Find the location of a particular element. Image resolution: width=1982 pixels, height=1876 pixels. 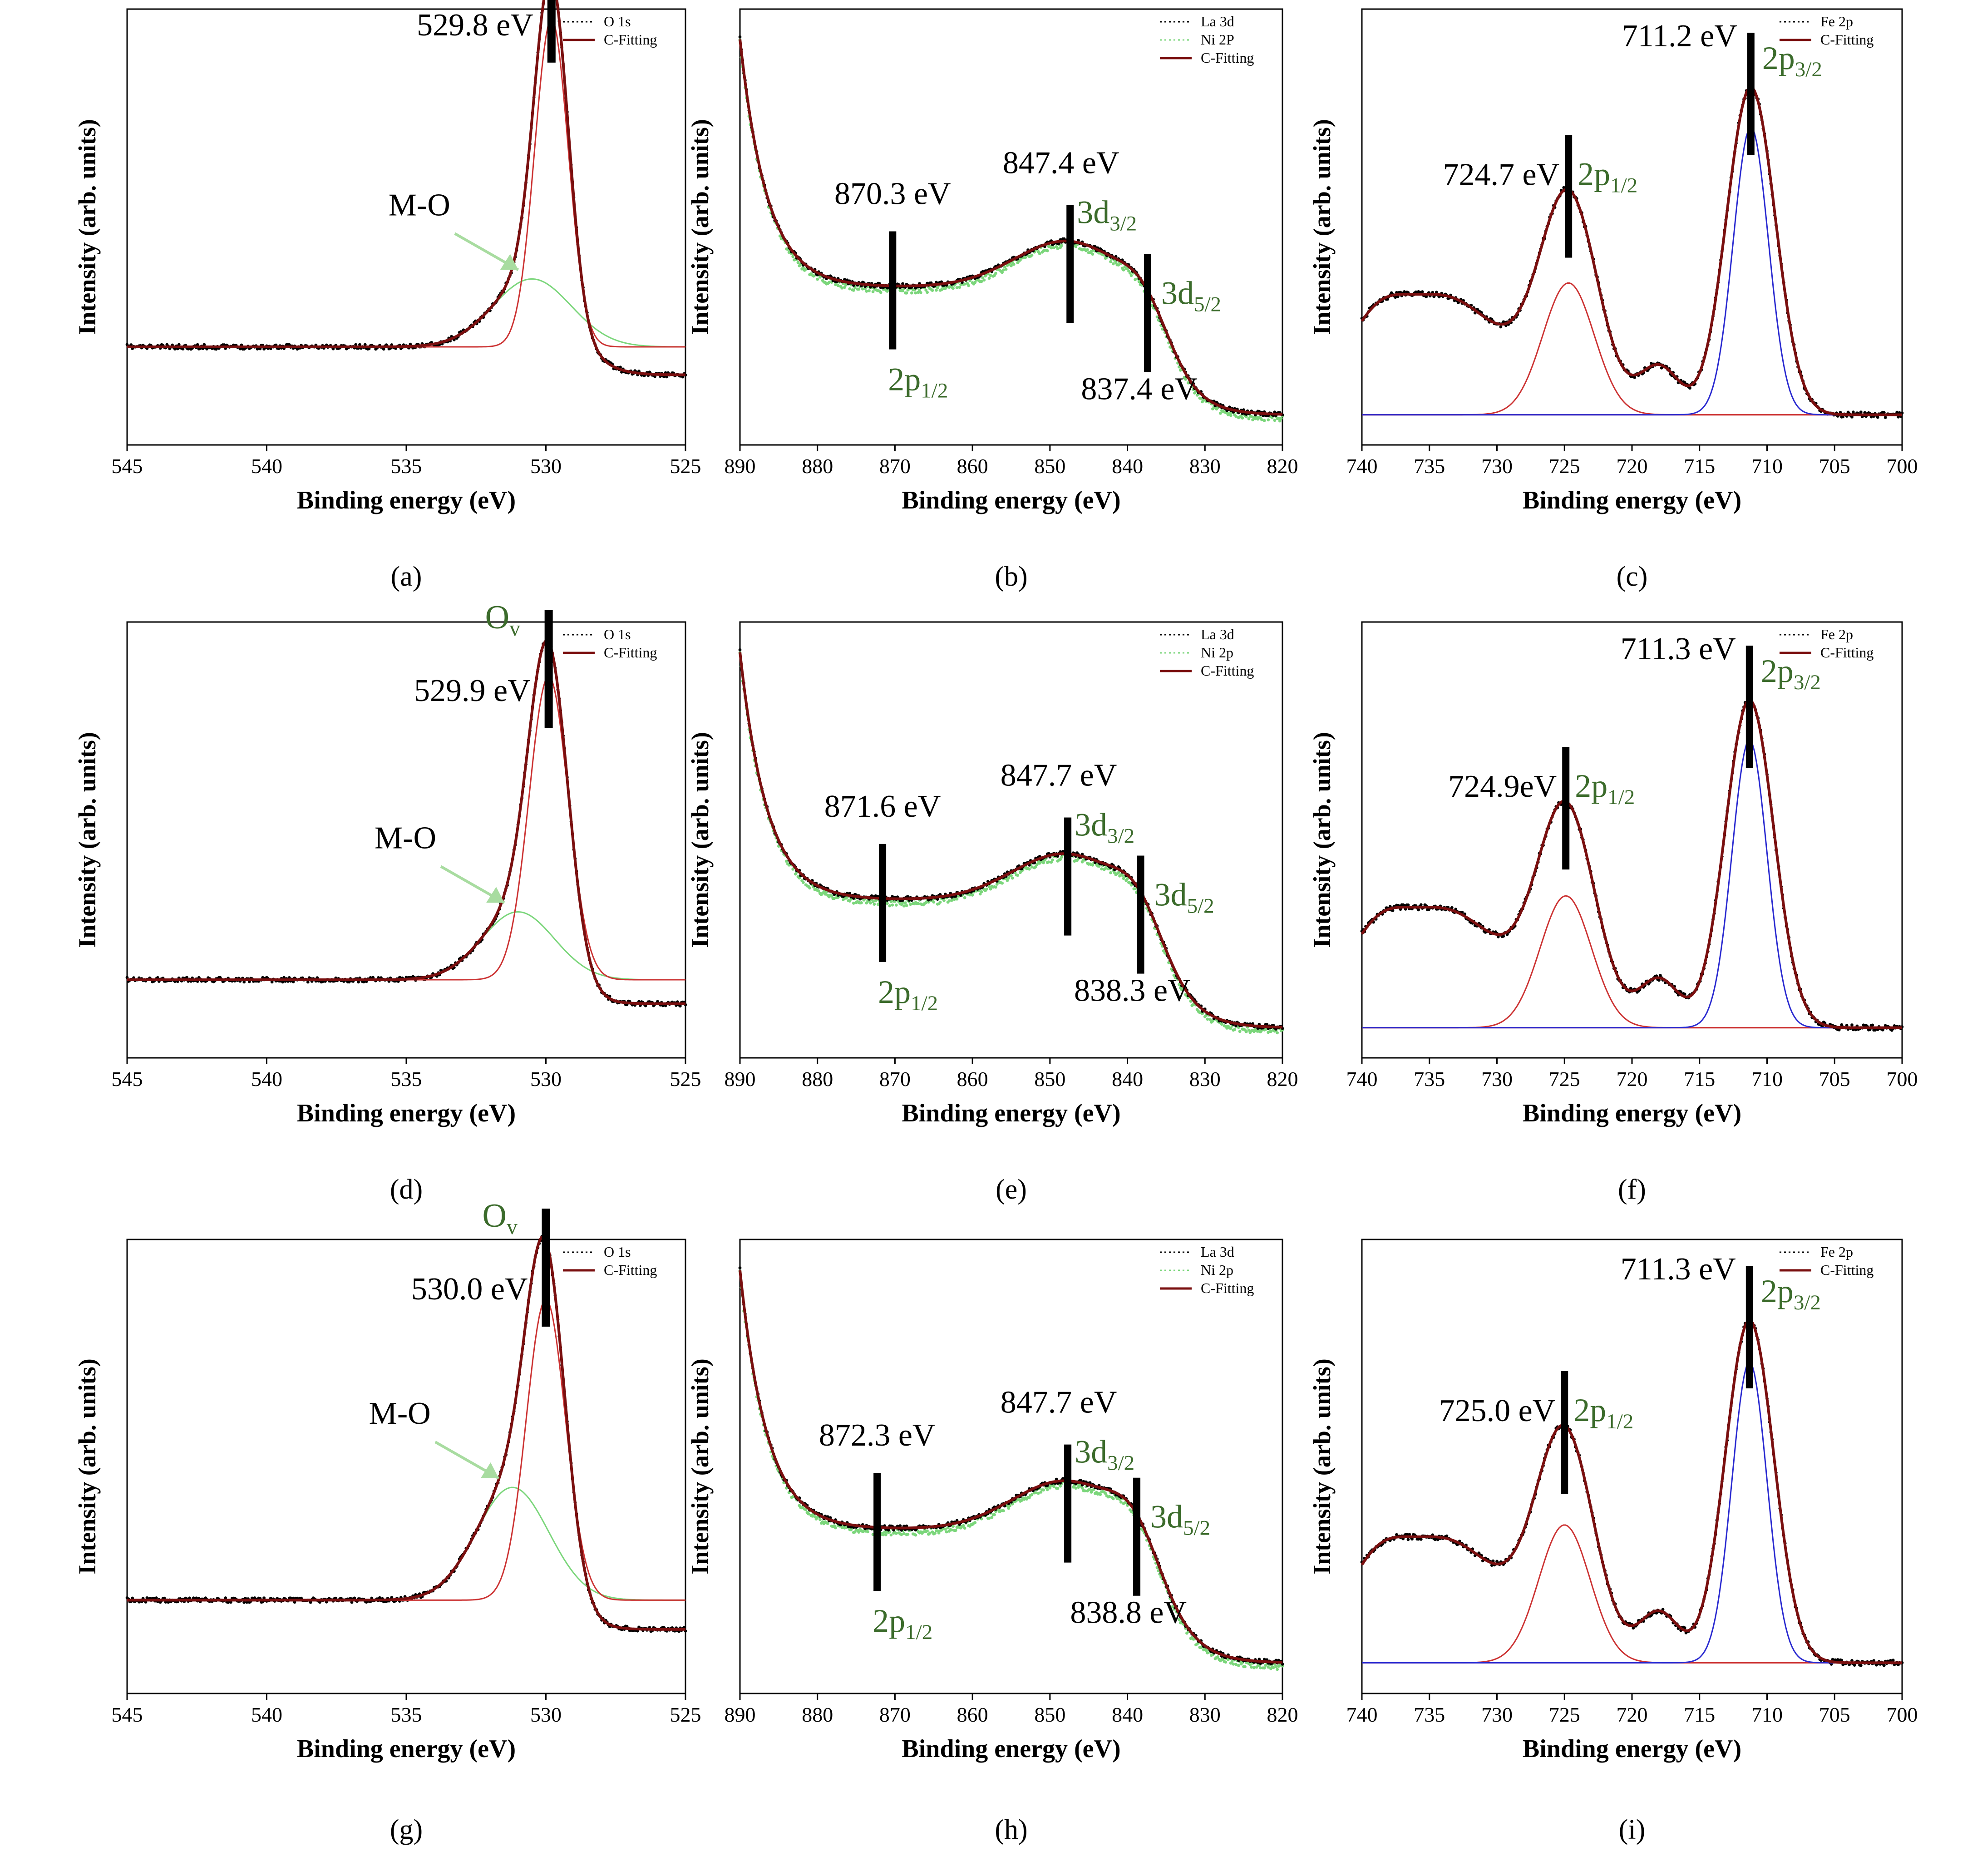

fit-line is located at coordinates (1011, 227).